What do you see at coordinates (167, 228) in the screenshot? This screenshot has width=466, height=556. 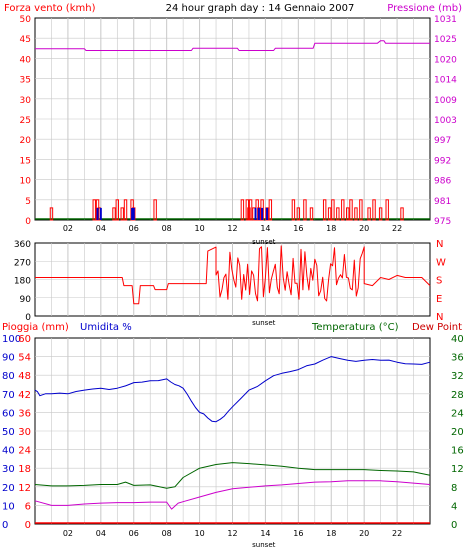 I see `wind-xtick-label: 08` at bounding box center [167, 228].